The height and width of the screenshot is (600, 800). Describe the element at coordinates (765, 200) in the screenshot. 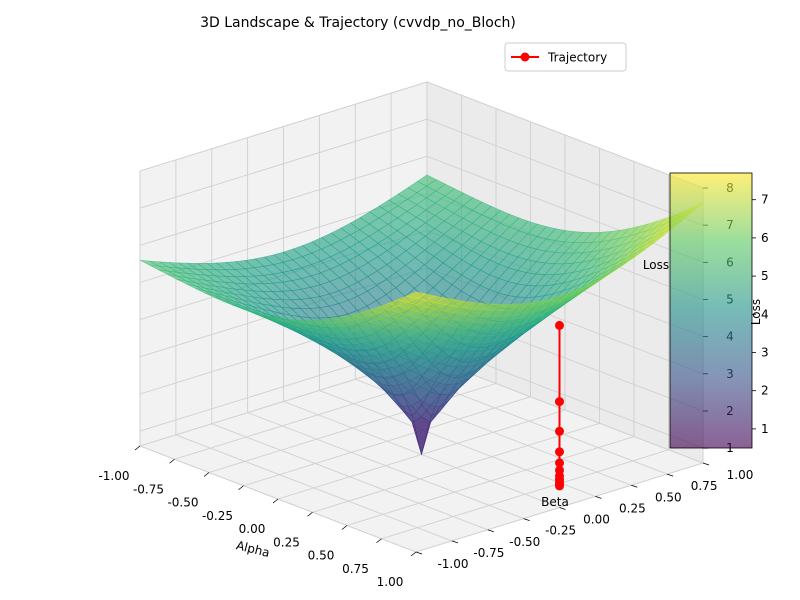

I see `colorbar-tick-label-6: 7` at that location.